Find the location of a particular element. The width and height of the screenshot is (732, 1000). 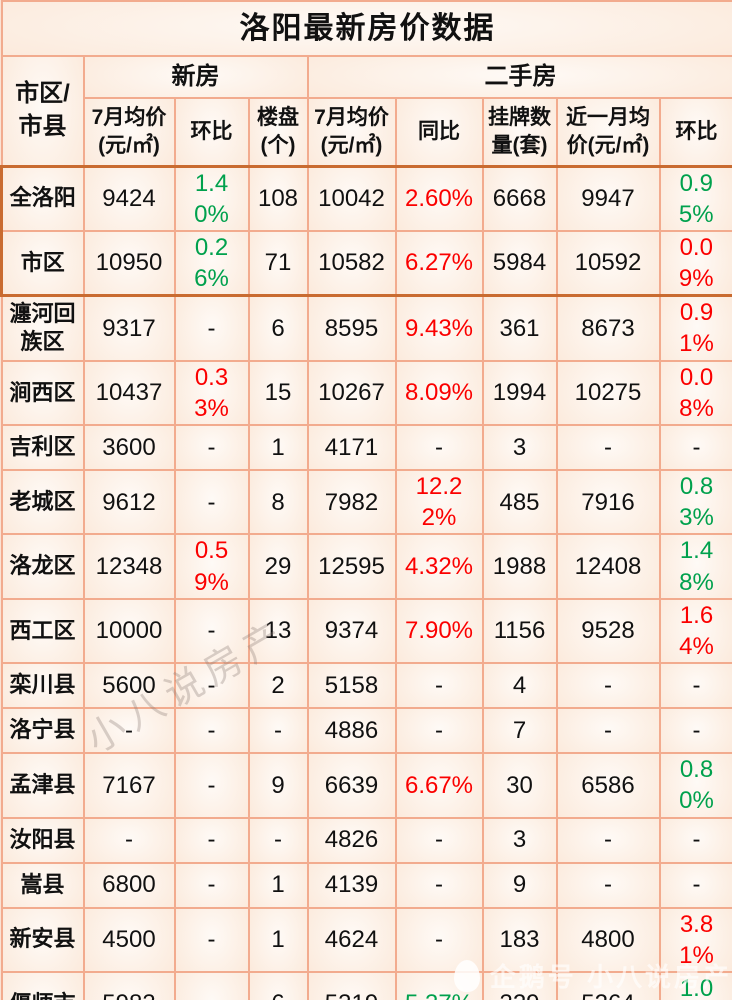

col-header-used-month-avg: 近一月均价(元/㎡) is located at coordinates (608, 132).